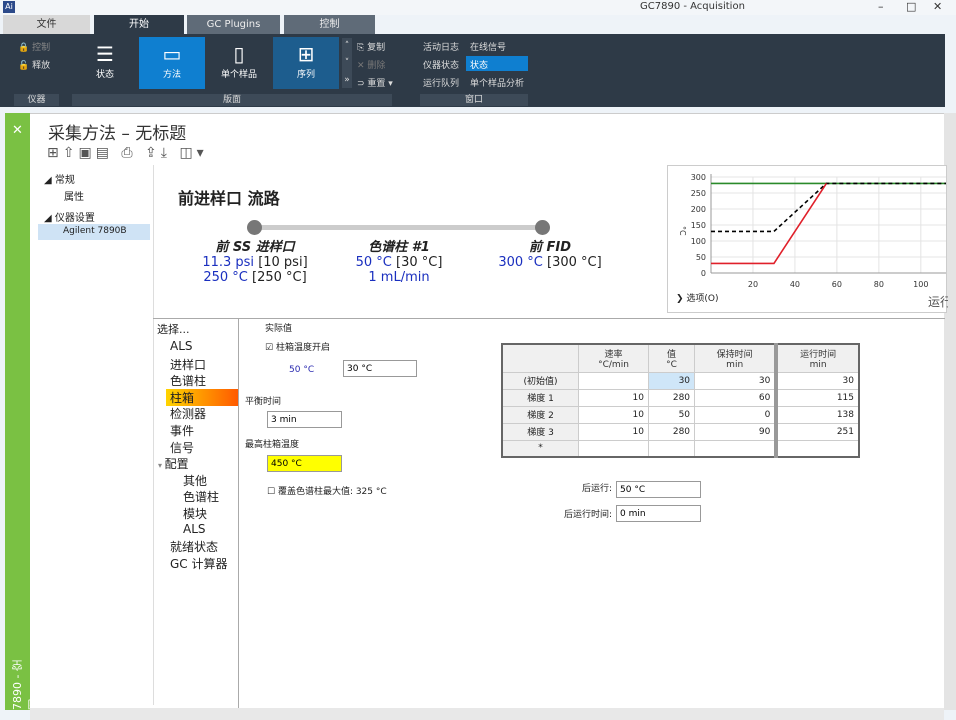 The image size is (956, 720). What do you see at coordinates (698, 209) in the screenshot?
I see `y-tick-label: 200` at bounding box center [698, 209].